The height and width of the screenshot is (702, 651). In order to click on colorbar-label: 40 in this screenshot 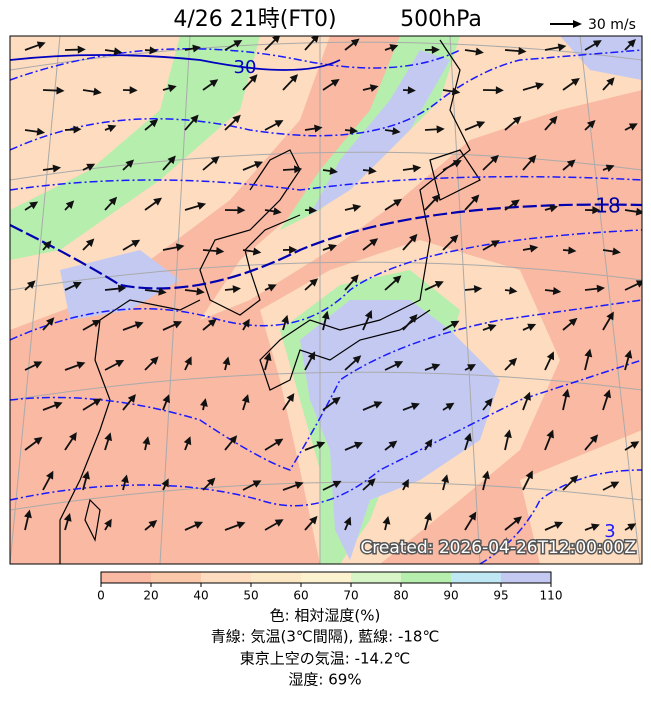, I will do `click(200, 596)`.